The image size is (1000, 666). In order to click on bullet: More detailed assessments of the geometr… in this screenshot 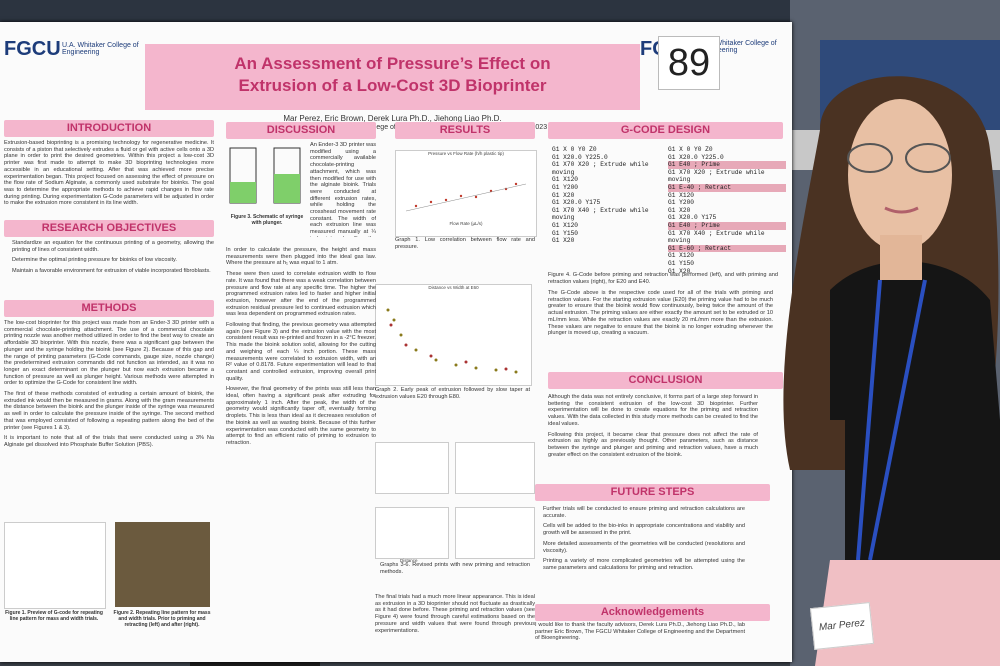, I will do `click(644, 547)`.